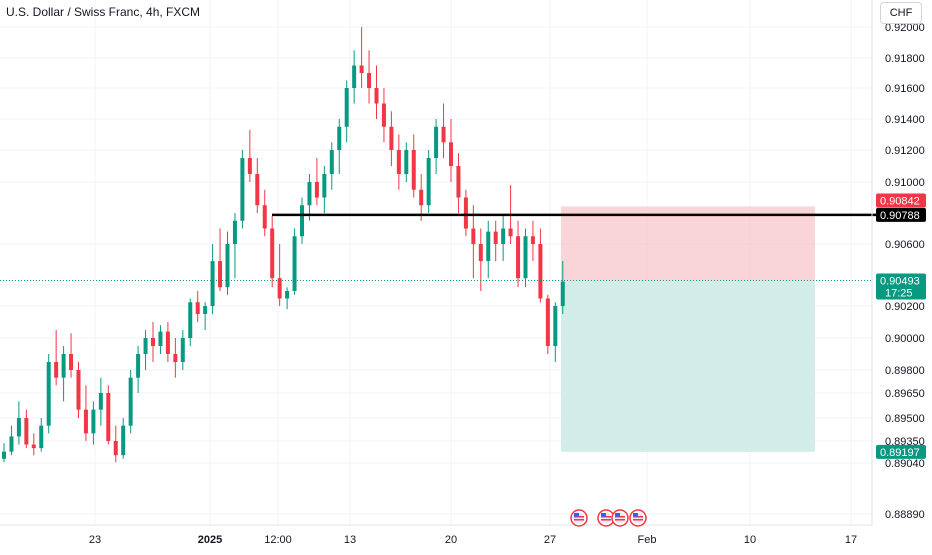 The height and width of the screenshot is (555, 932). I want to click on price-tick-label: 0.89800, so click(905, 371).